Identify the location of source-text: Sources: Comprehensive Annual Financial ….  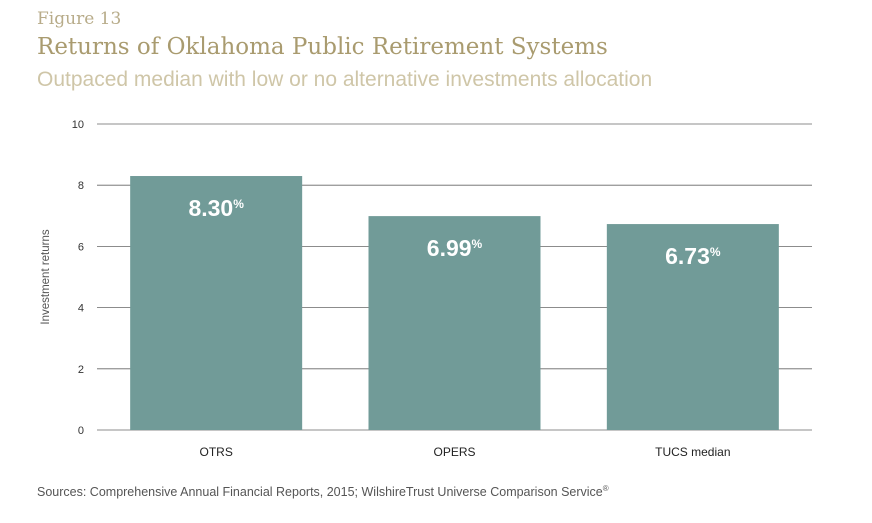
(320, 492).